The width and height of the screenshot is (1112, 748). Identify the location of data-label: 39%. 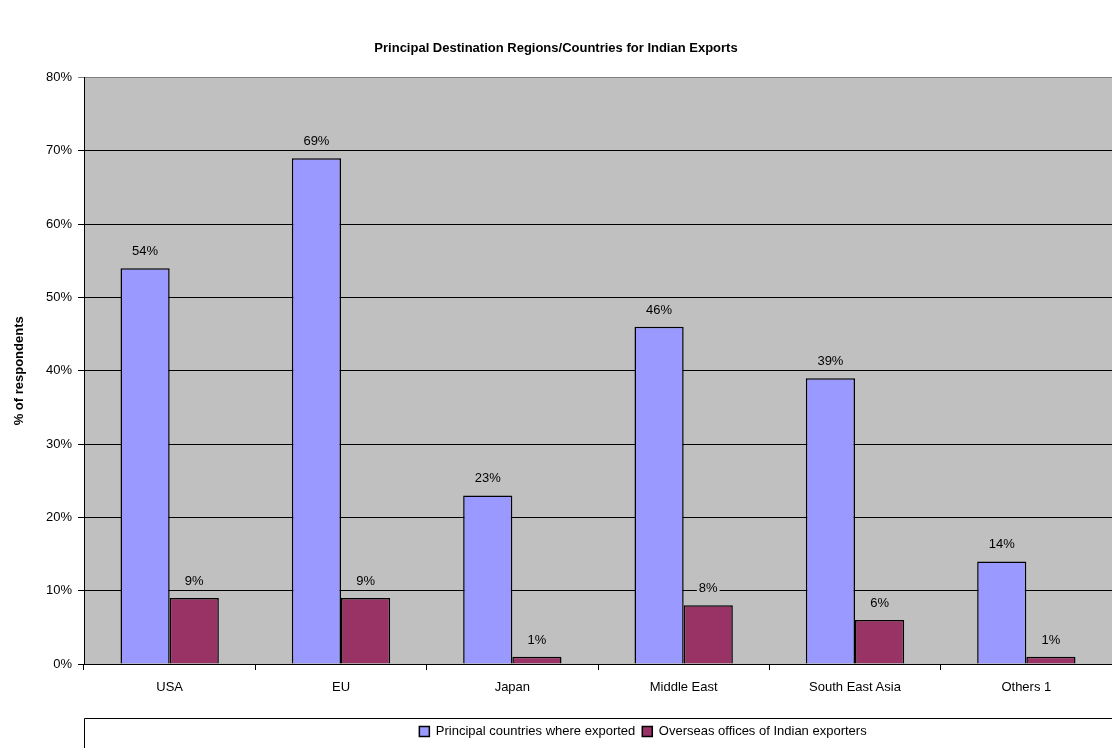
(830, 361).